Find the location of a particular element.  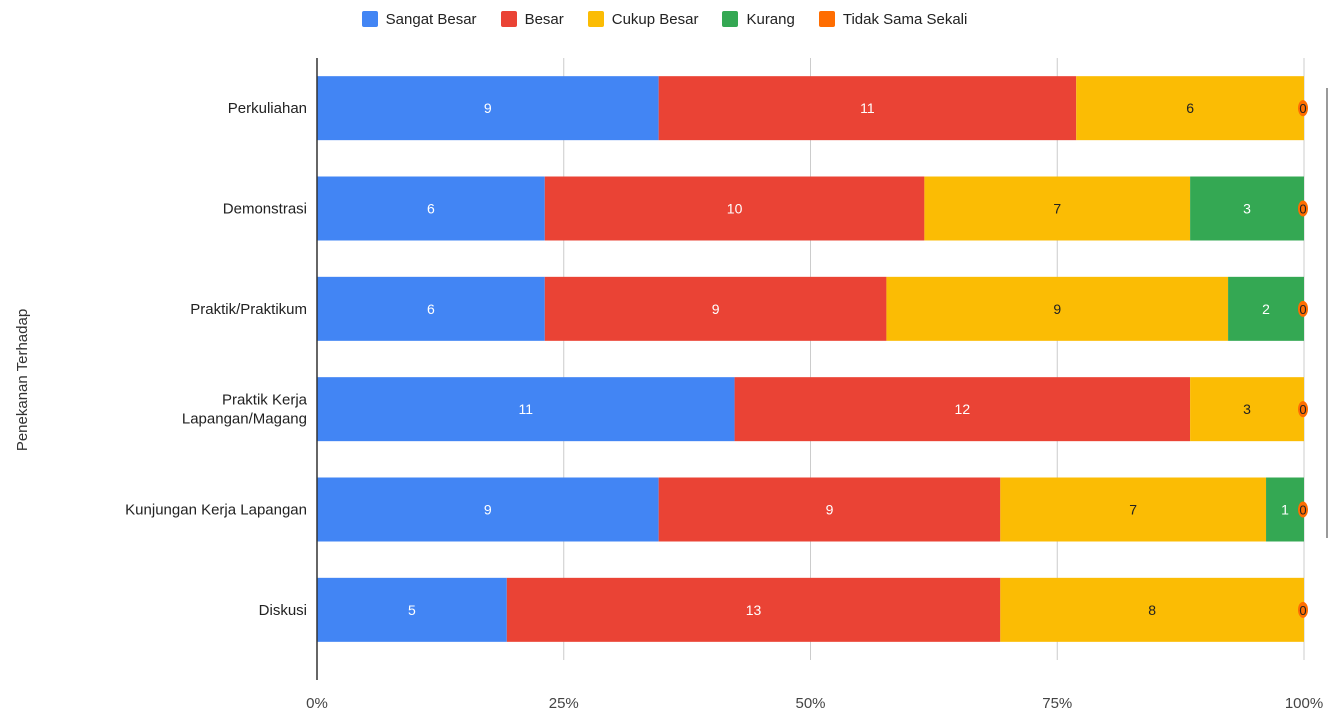

data-label: 2 is located at coordinates (1266, 309).